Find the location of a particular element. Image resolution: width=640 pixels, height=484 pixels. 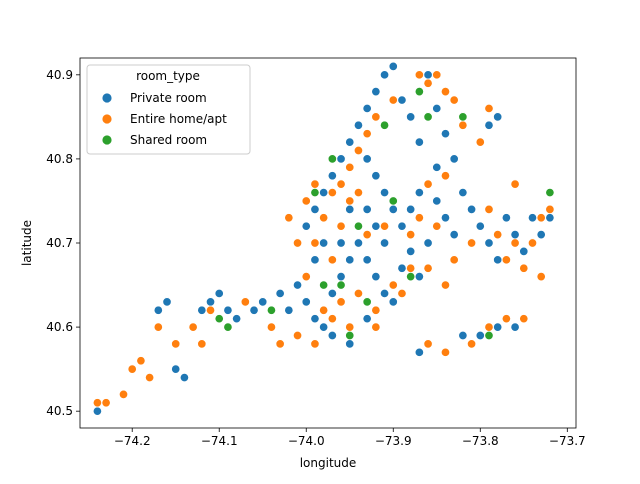

y-tick-label: 40.9 is located at coordinates (59, 75).